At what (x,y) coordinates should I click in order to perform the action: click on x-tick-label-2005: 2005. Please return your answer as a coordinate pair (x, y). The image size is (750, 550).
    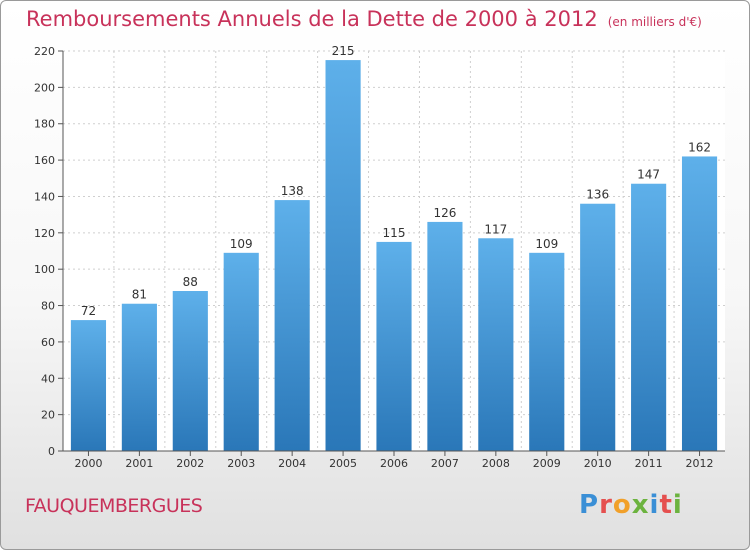
    Looking at the image, I should click on (343, 463).